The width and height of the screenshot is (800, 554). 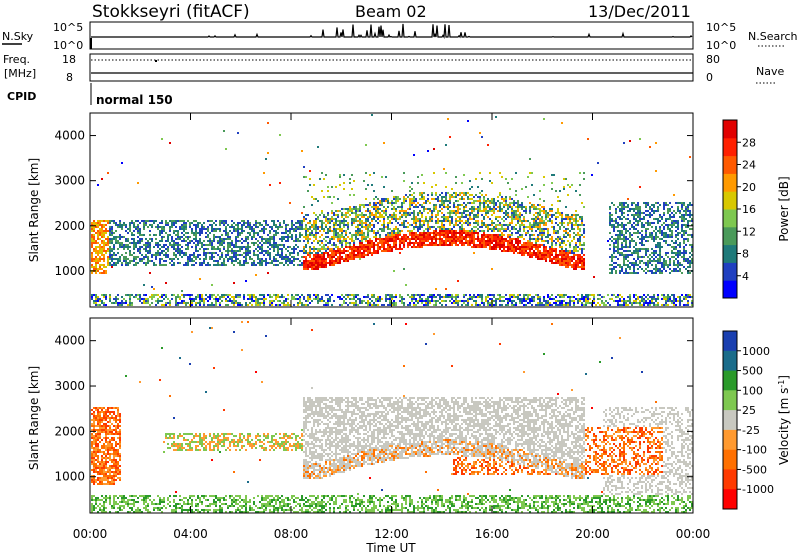 What do you see at coordinates (392, 31) in the screenshot?
I see `nsky-trace` at bounding box center [392, 31].